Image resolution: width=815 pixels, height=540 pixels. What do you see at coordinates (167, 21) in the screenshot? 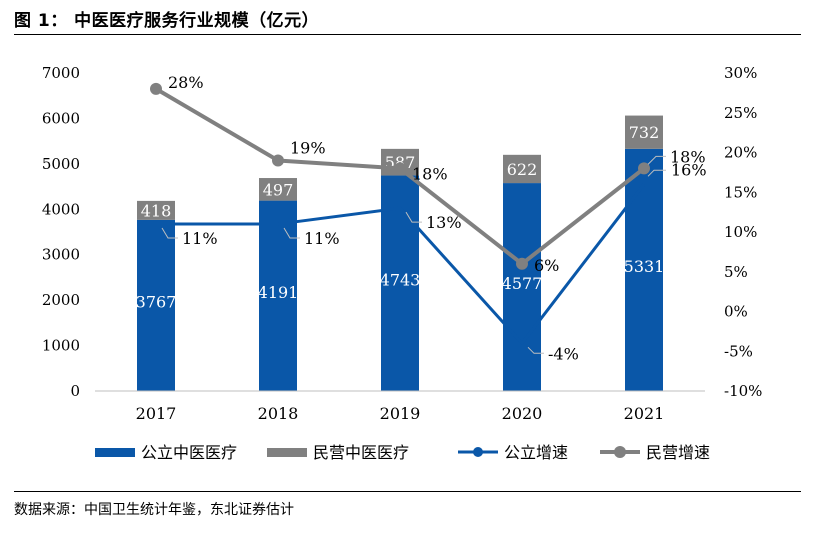
I see `chart-title: 图 1： 中医医疗服务行业规模（亿元）` at bounding box center [167, 21].